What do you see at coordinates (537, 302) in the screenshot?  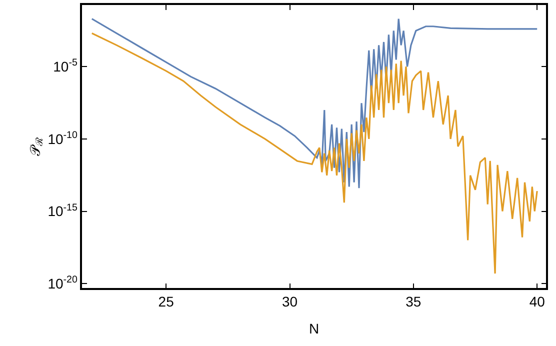 I see `x-tick-label: 40` at bounding box center [537, 302].